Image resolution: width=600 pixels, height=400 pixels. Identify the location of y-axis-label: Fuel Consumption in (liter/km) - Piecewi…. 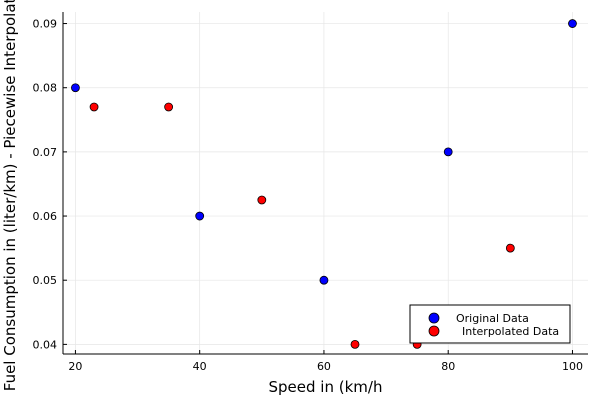
(10, 195).